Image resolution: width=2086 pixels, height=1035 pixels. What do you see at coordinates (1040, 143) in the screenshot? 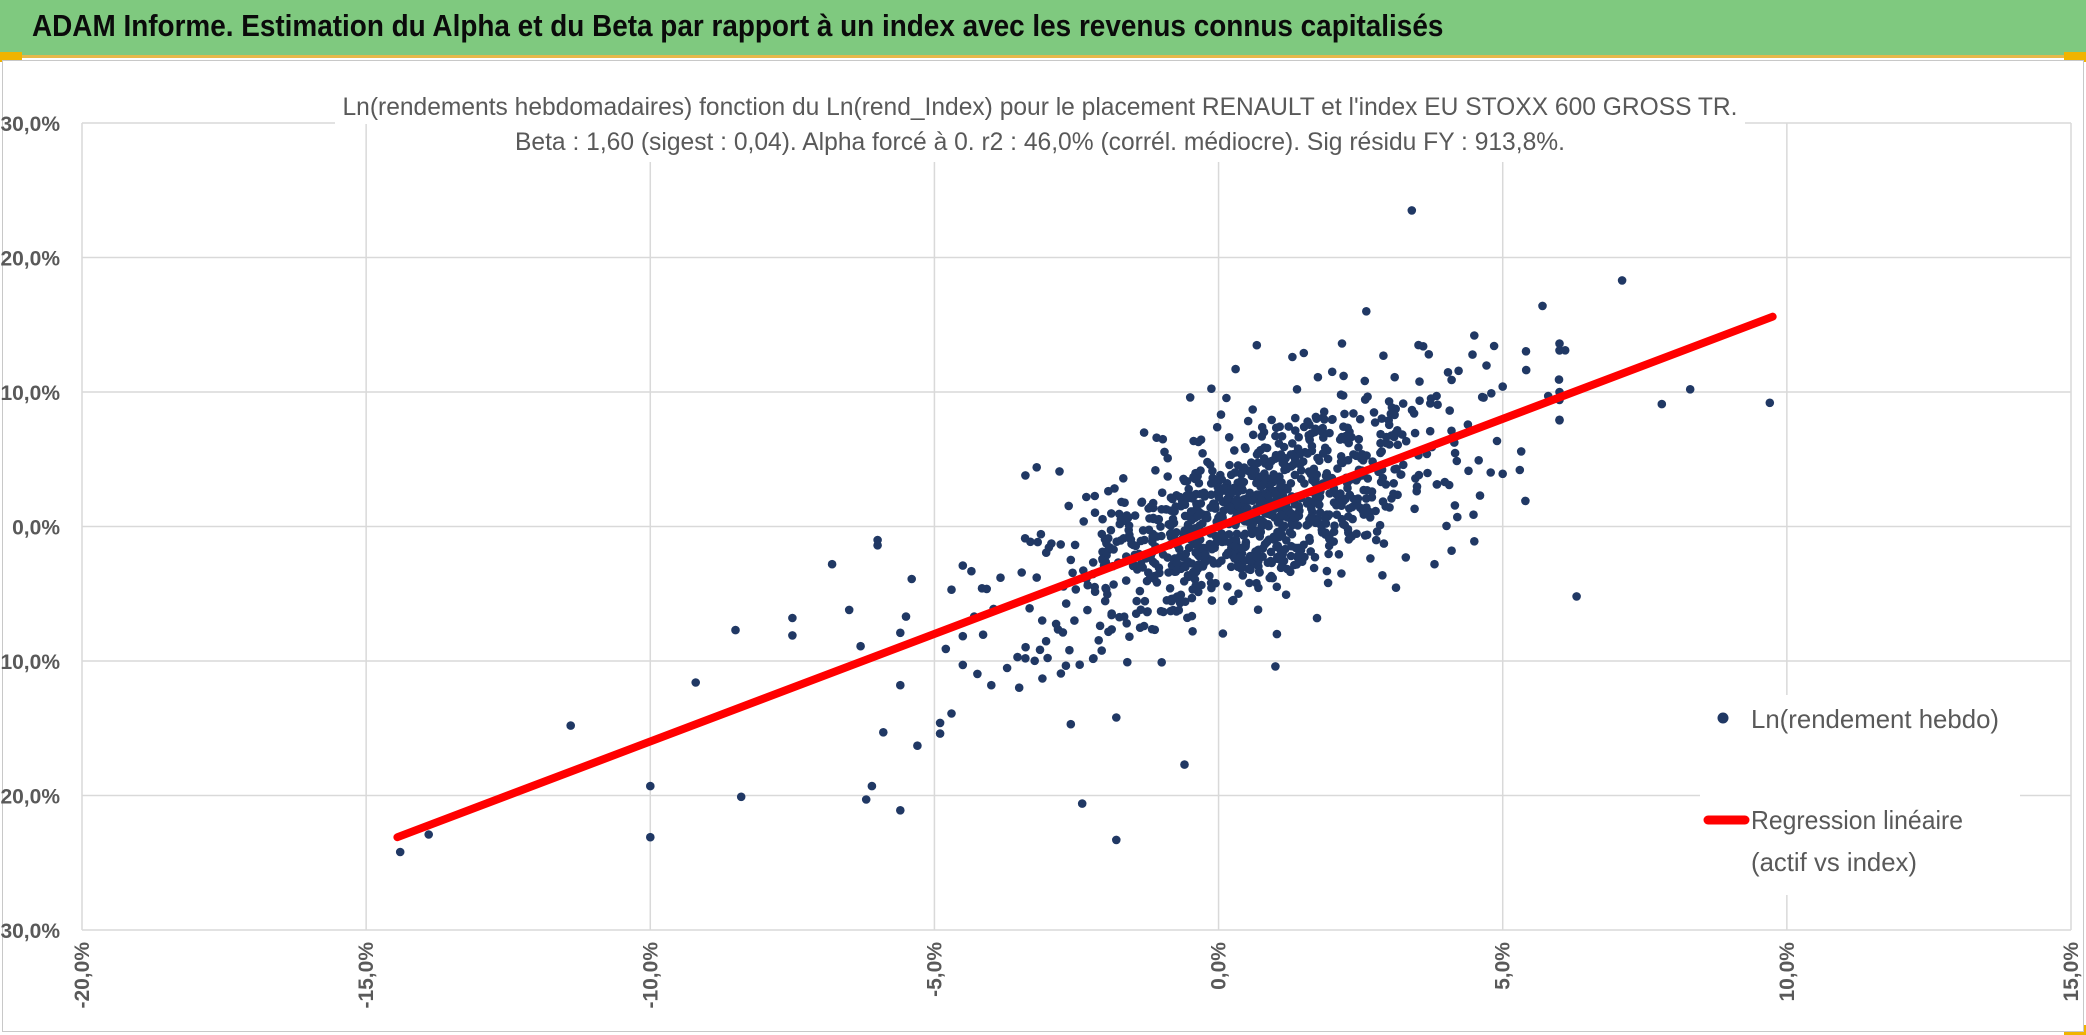
I see `title-bg-line2` at bounding box center [1040, 143].